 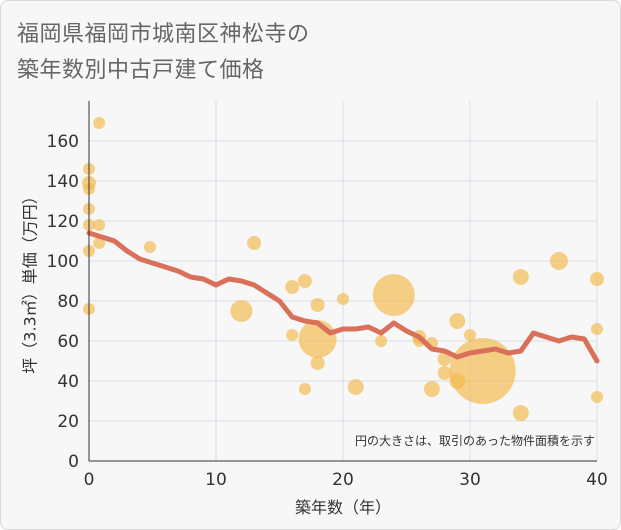 What do you see at coordinates (63, 182) in the screenshot?
I see `y-tick-label: 140` at bounding box center [63, 182].